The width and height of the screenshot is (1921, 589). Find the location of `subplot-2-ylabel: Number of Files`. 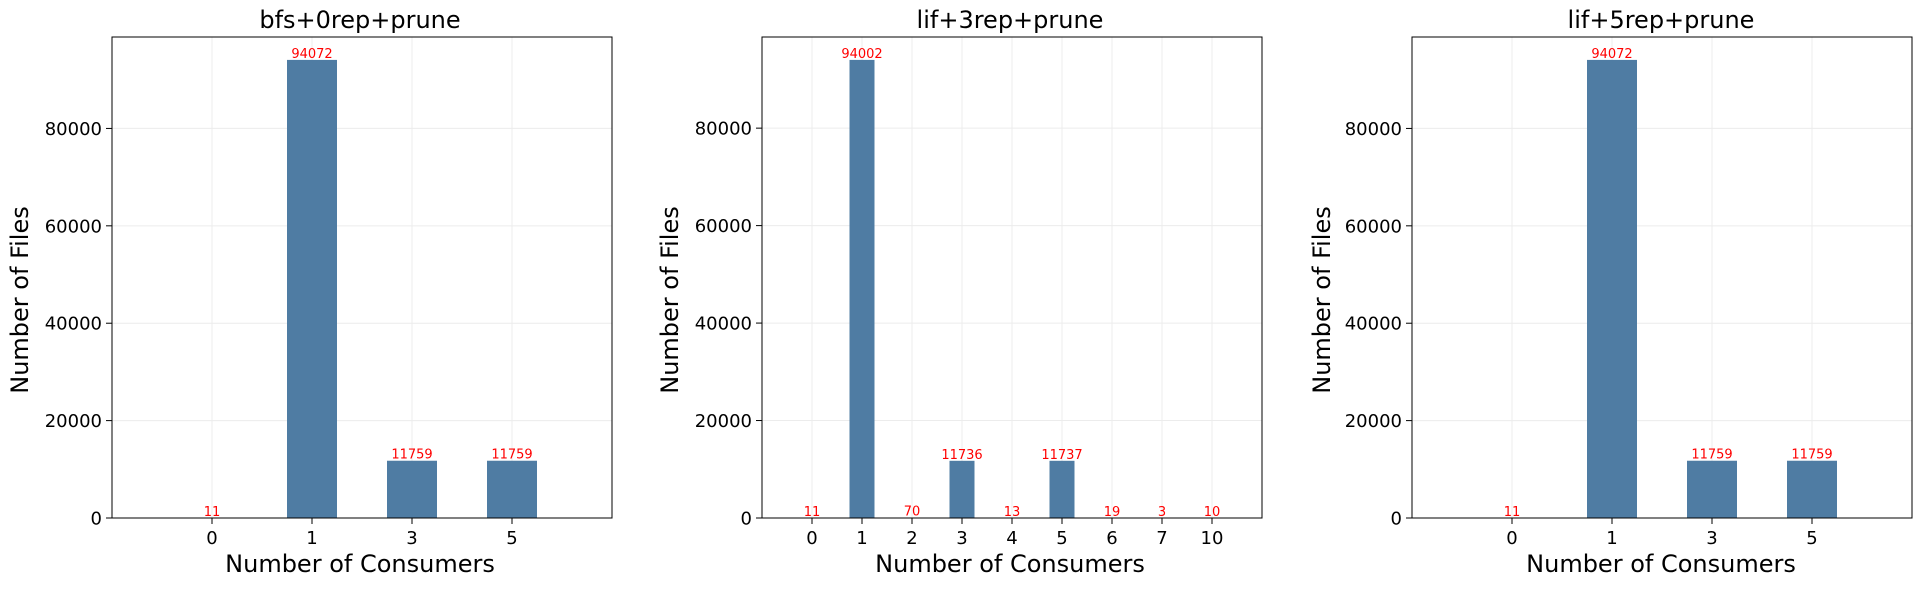

subplot-2-ylabel: Number of Files is located at coordinates (670, 299).